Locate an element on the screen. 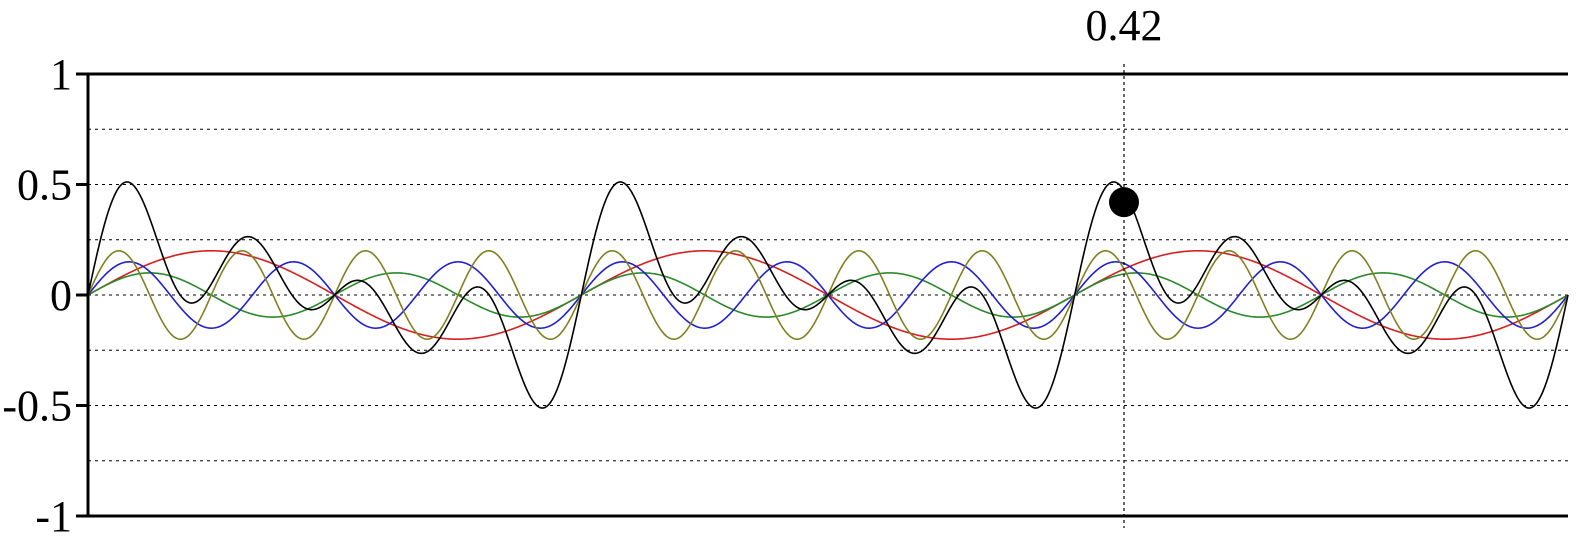 The image size is (1590, 554). y-tick-label: 1 is located at coordinates (61, 74).